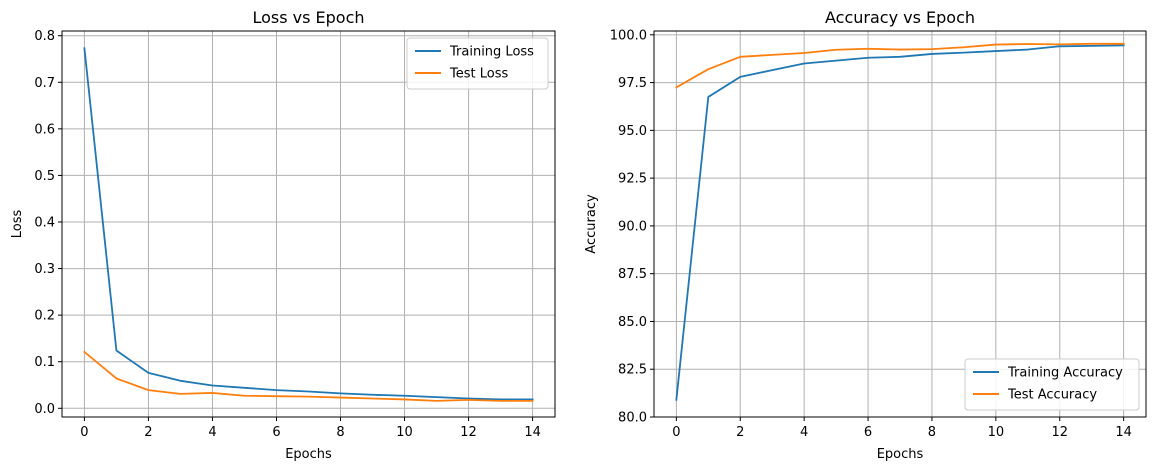 This screenshot has width=1156, height=470. Describe the element at coordinates (900, 17) in the screenshot. I see `accuracy-chart-title: Accuracy vs Epoch` at that location.